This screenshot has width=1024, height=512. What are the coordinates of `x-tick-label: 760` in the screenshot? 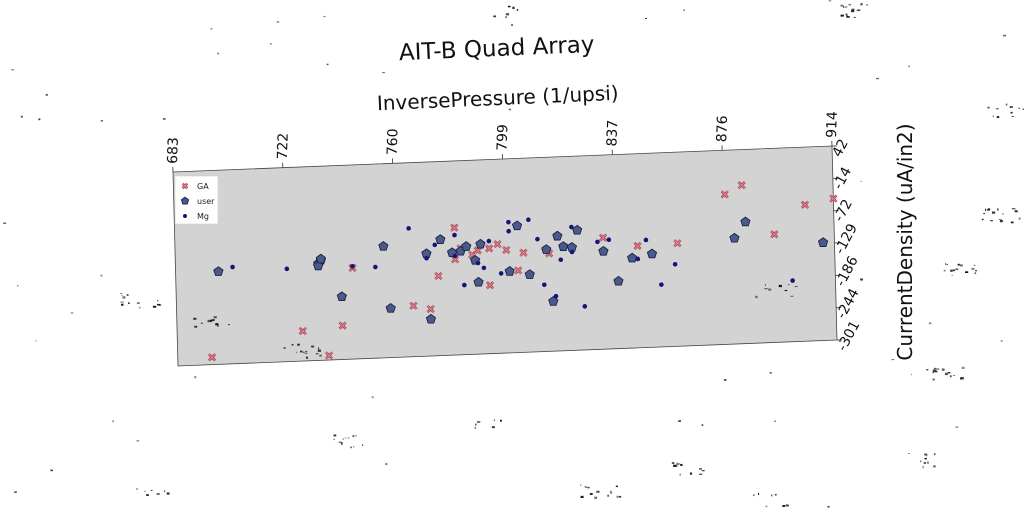 It's located at (393, 141).